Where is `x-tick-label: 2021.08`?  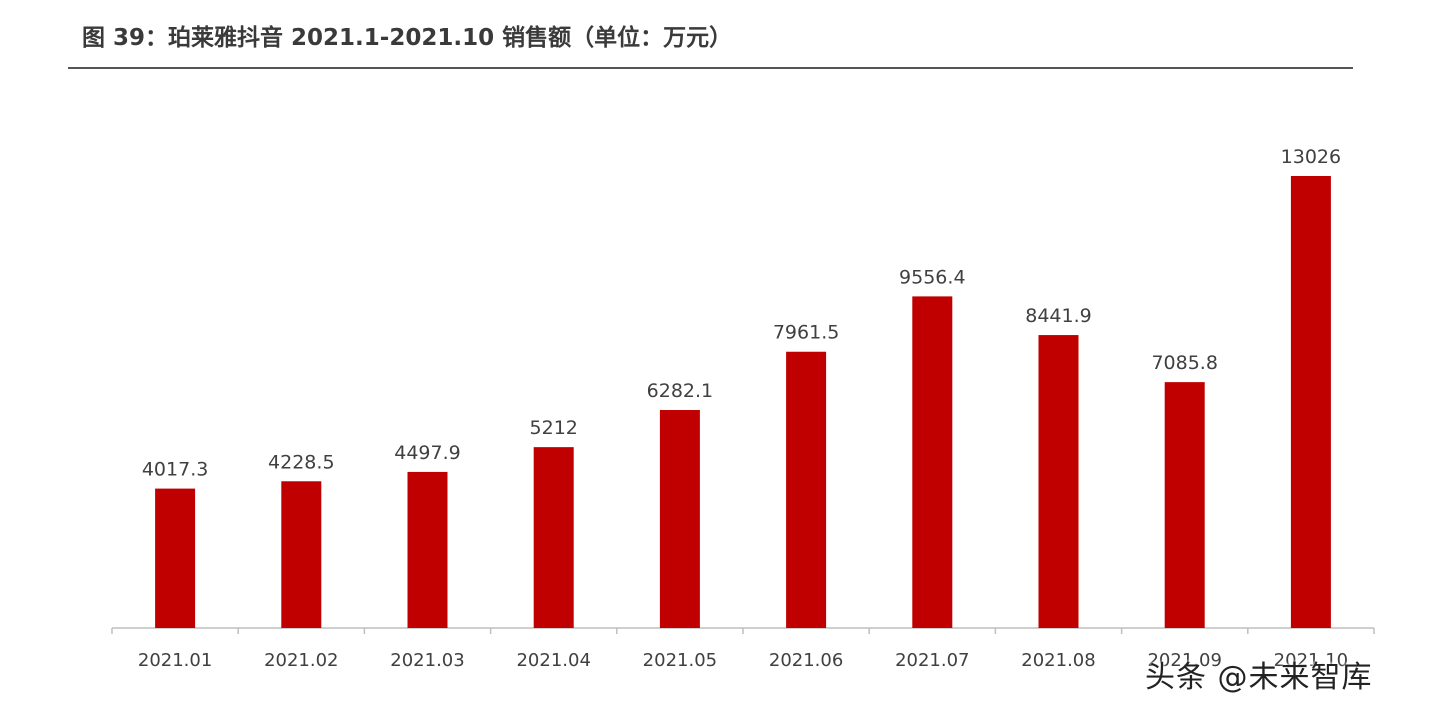 x-tick-label: 2021.08 is located at coordinates (1058, 660).